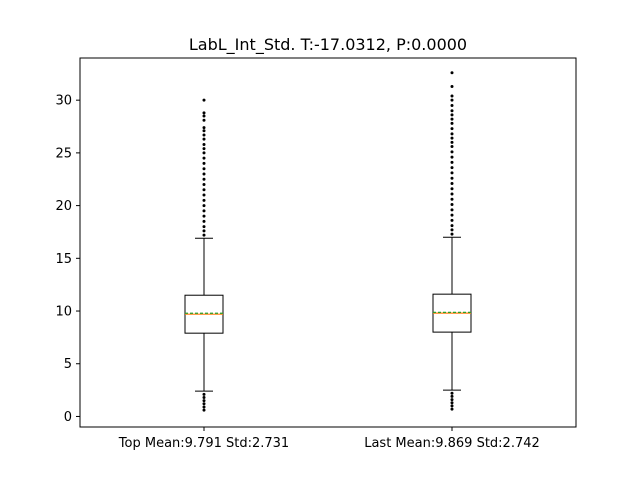 This screenshot has height=480, width=640. What do you see at coordinates (63, 312) in the screenshot?
I see `y-tick-label: 10` at bounding box center [63, 312].